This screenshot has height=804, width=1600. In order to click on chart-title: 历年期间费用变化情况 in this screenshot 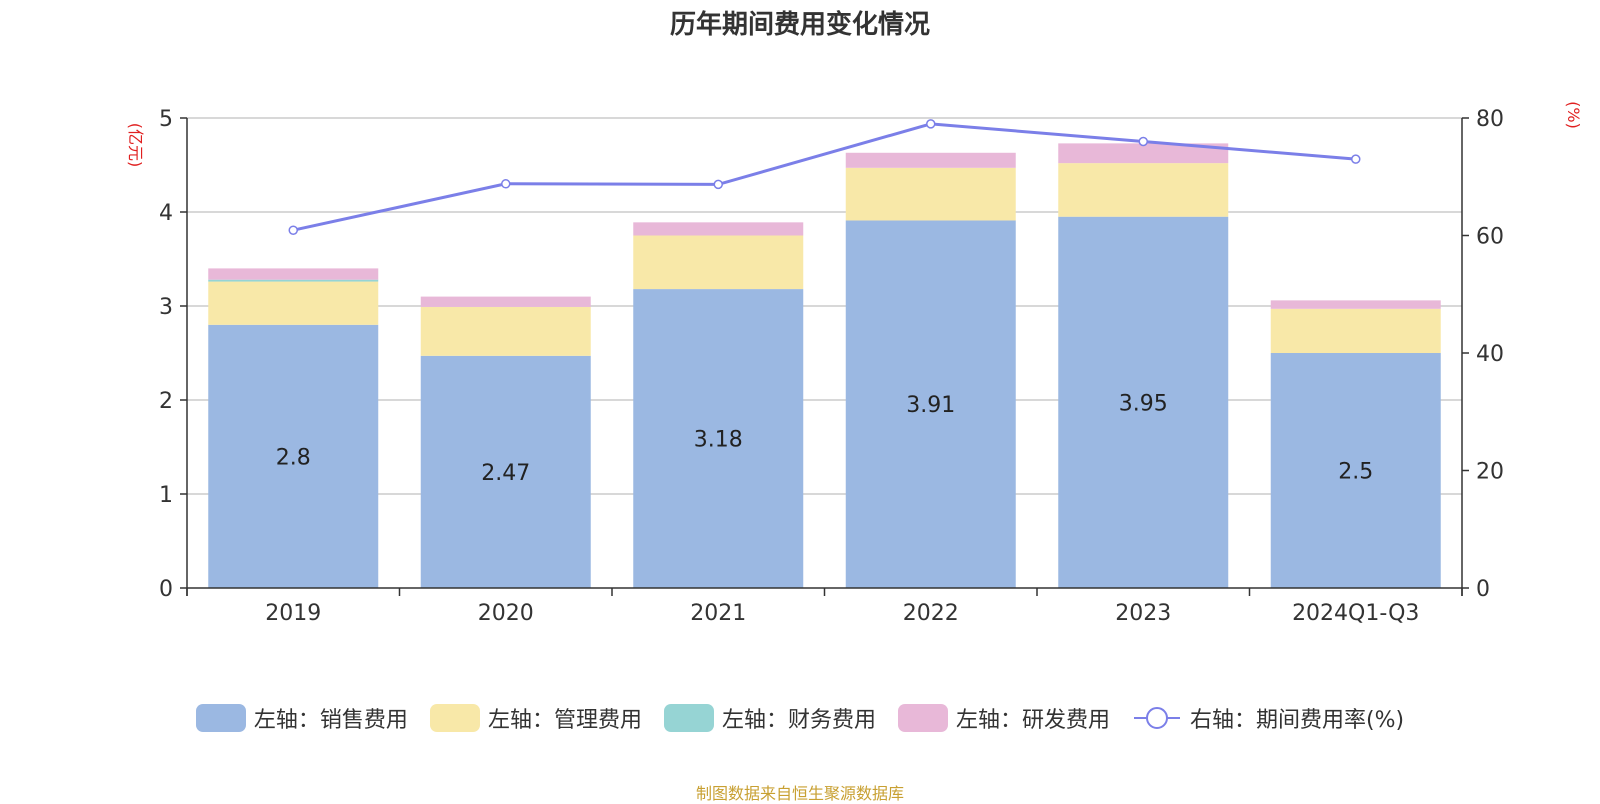, I will do `click(799, 25)`.